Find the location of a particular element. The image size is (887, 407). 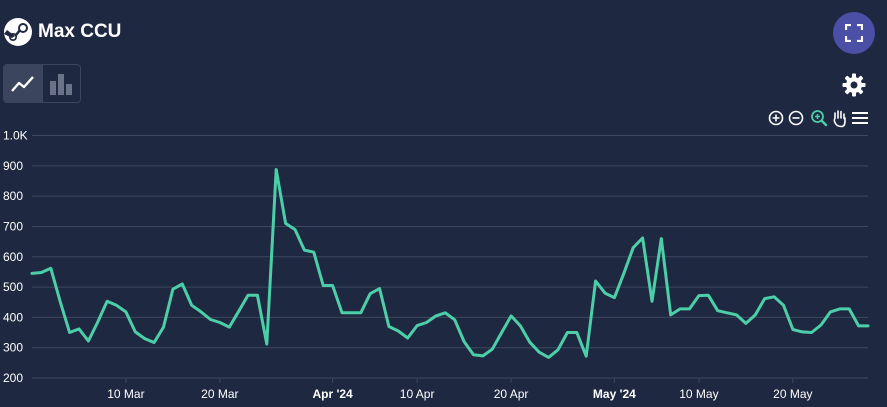

line-chart-icon is located at coordinates (22, 83).